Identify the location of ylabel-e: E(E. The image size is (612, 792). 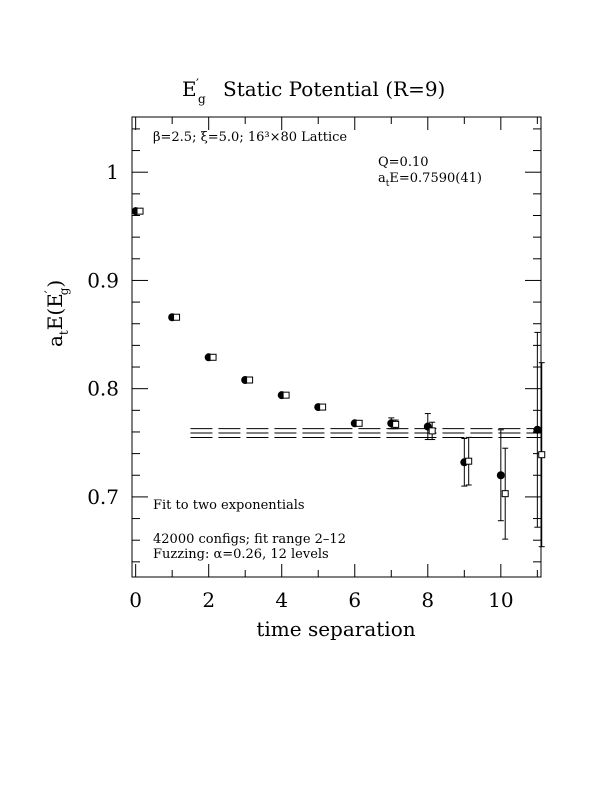
(55, 311).